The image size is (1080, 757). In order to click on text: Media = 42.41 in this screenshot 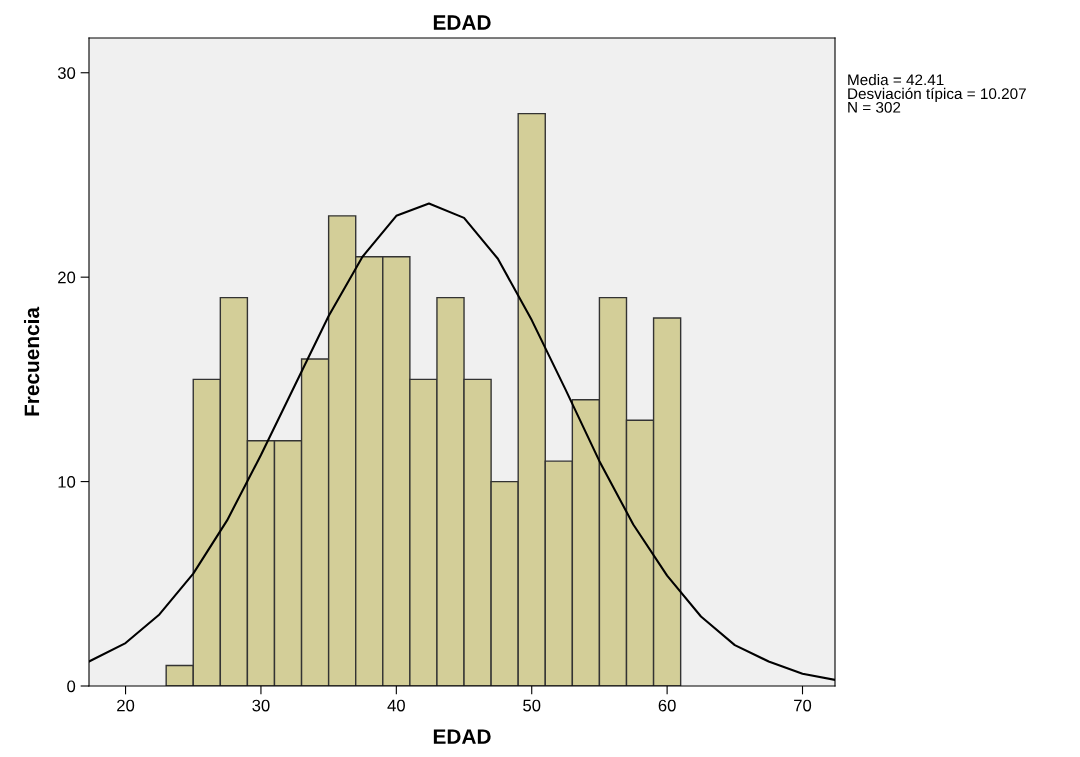, I will do `click(896, 80)`.